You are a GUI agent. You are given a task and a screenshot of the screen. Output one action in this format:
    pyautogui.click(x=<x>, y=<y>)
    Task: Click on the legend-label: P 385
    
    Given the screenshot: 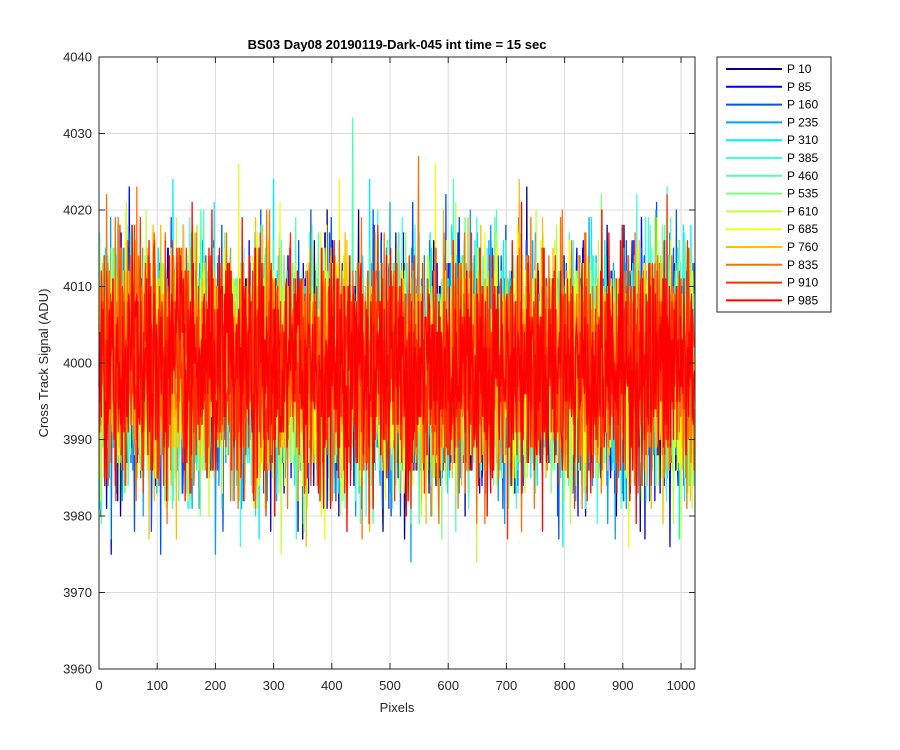 What is the action you would take?
    pyautogui.click(x=802, y=158)
    